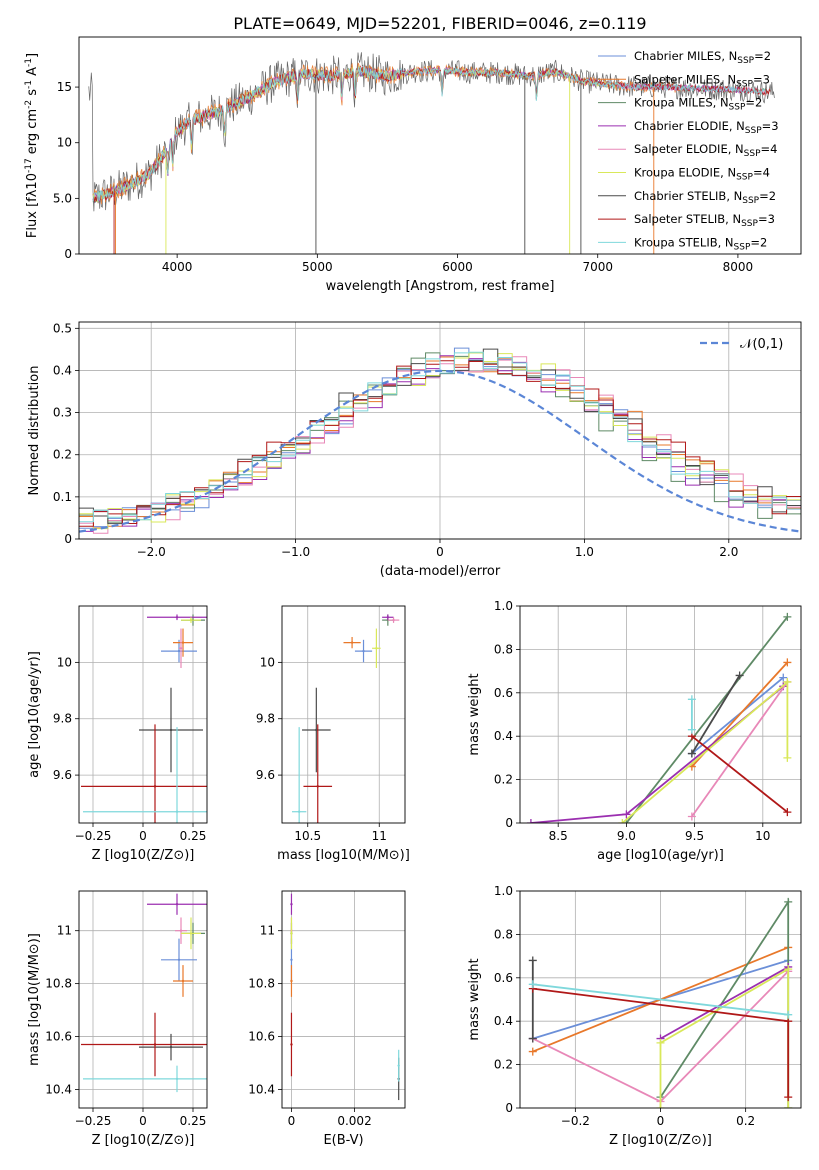 Image resolution: width=819 pixels, height=1170 pixels. I want to click on text-part: Chabrier ELODIE, N, so click(689, 126).